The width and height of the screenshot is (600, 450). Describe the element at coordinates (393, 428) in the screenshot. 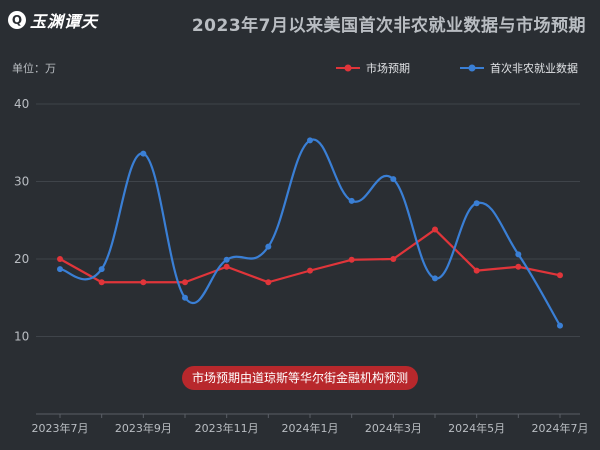

I see `x-tick-label: 2024年3月` at that location.